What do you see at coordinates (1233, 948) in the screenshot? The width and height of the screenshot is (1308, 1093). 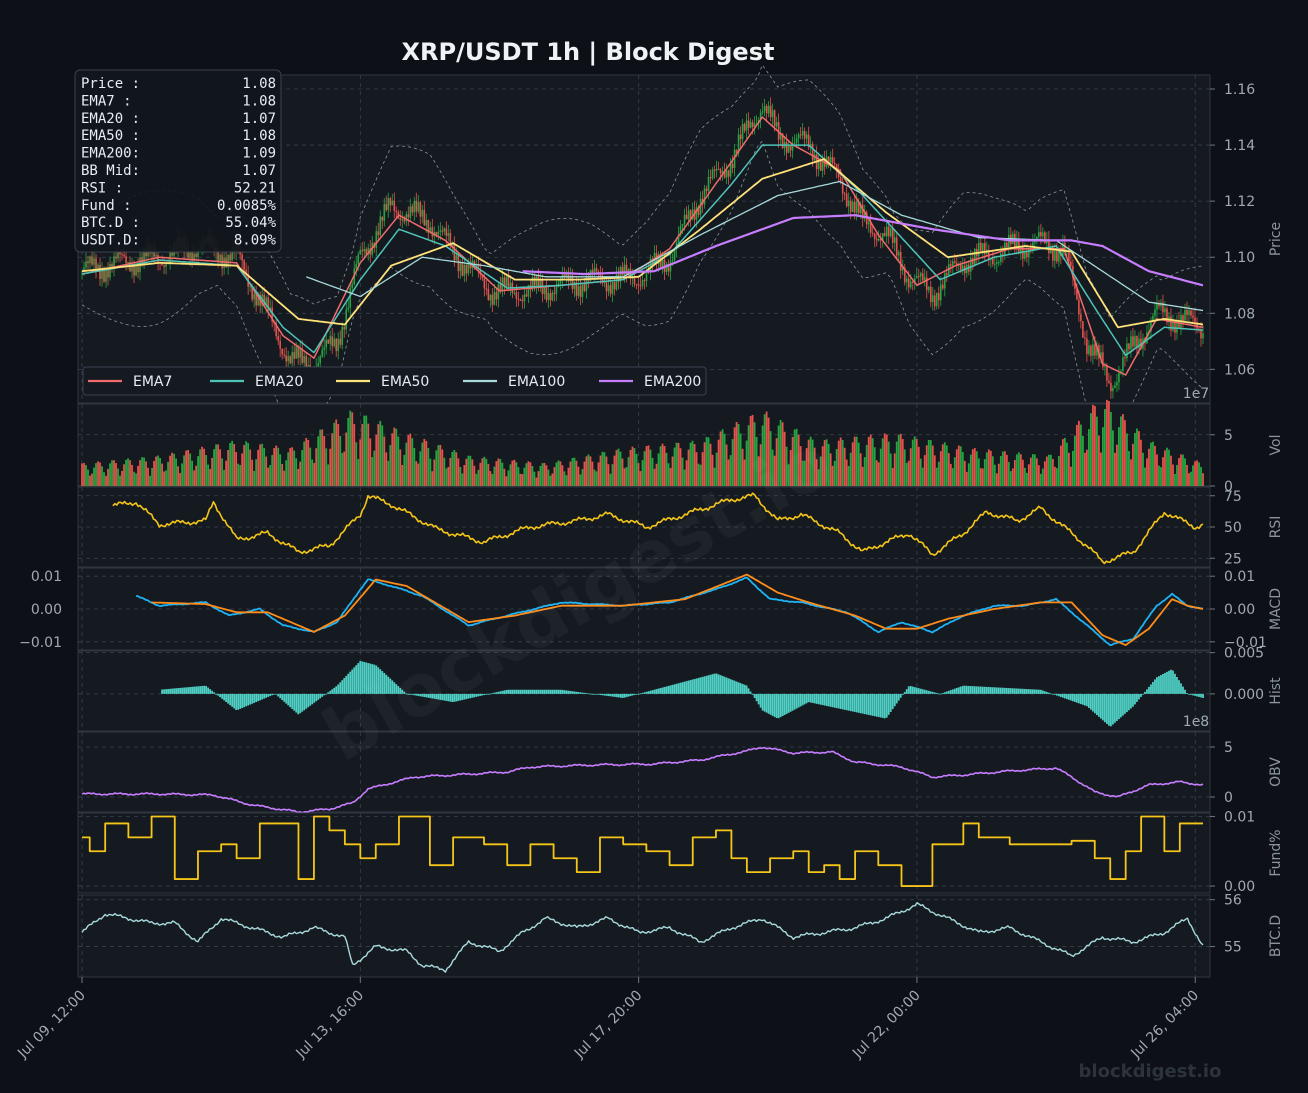 I see `y-tick-label: 55` at bounding box center [1233, 948].